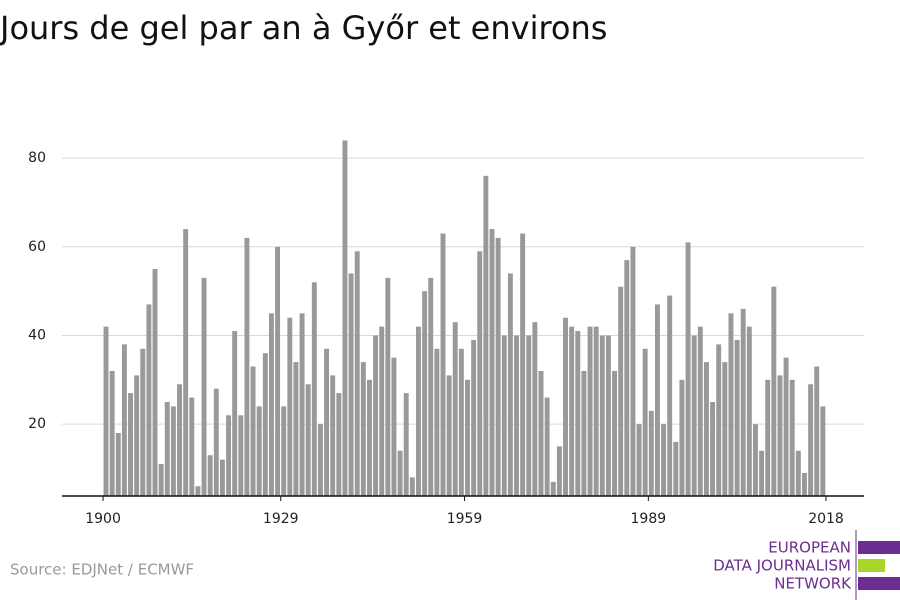 This screenshot has height=600, width=900. What do you see at coordinates (102, 570) in the screenshot?
I see `source: Source: EDJNet / ECMWF` at bounding box center [102, 570].